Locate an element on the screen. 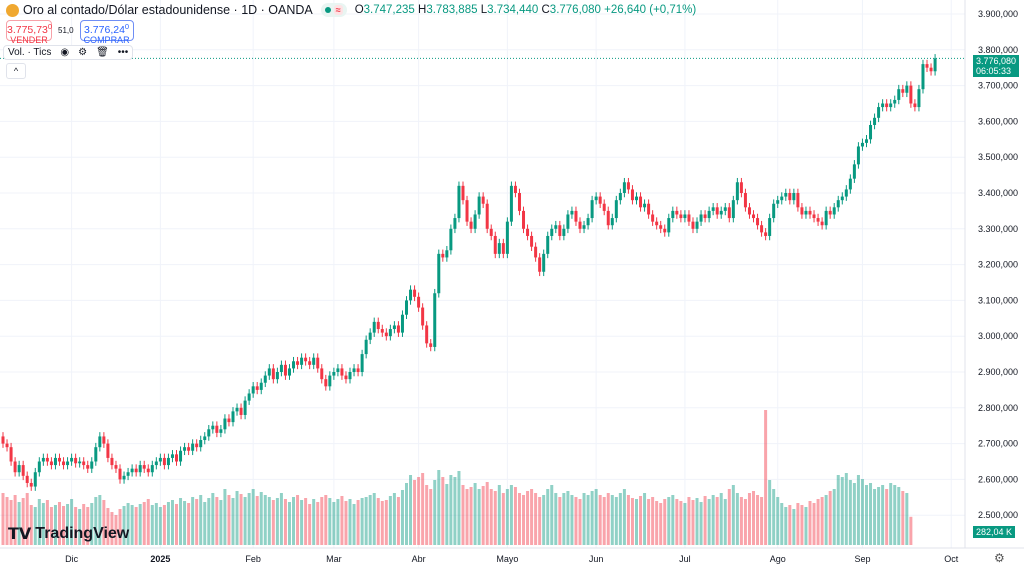  x-tick-label: 2025 is located at coordinates (160, 559).